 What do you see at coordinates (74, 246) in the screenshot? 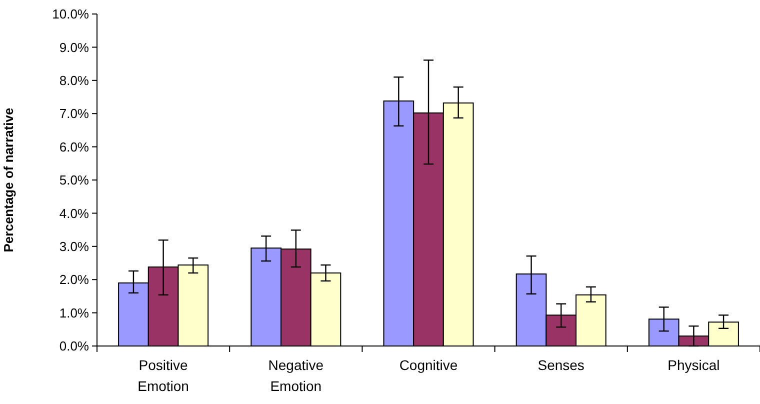
I see `y-tick-label: 3.0%` at bounding box center [74, 246].